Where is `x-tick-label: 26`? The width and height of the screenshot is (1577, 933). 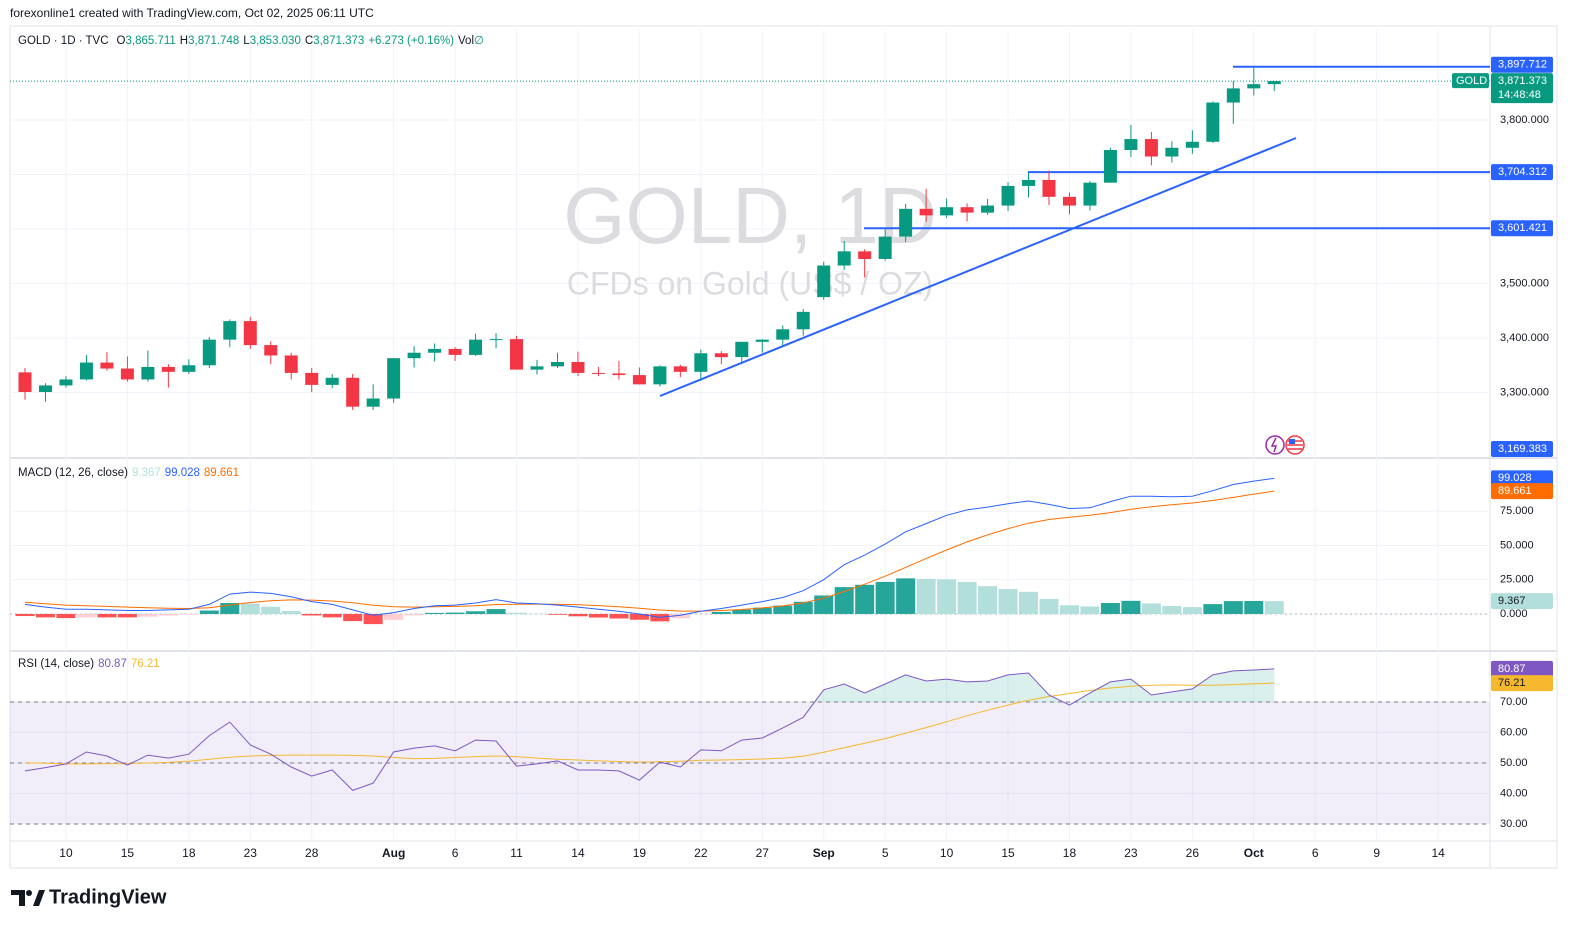 x-tick-label: 26 is located at coordinates (1193, 853).